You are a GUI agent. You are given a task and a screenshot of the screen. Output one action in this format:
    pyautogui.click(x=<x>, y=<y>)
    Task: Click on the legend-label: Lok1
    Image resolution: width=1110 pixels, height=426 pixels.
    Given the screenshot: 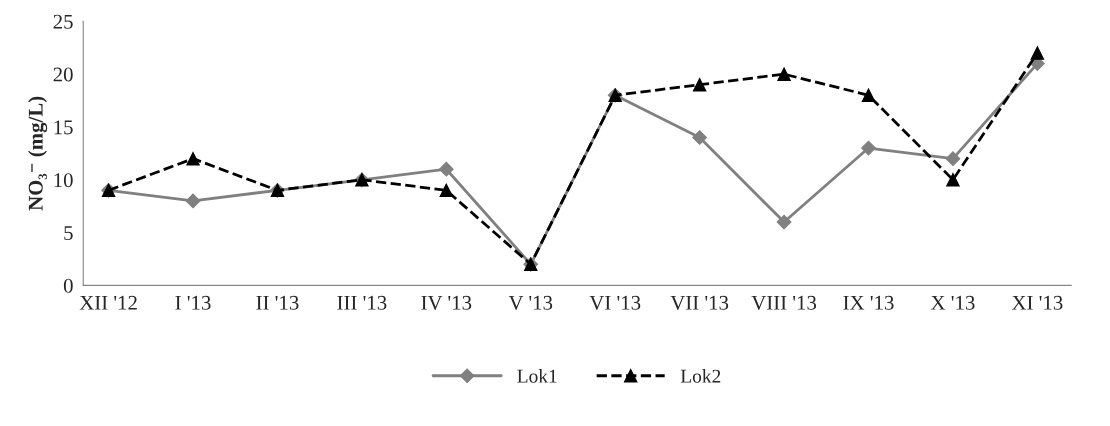 What is the action you would take?
    pyautogui.click(x=537, y=376)
    